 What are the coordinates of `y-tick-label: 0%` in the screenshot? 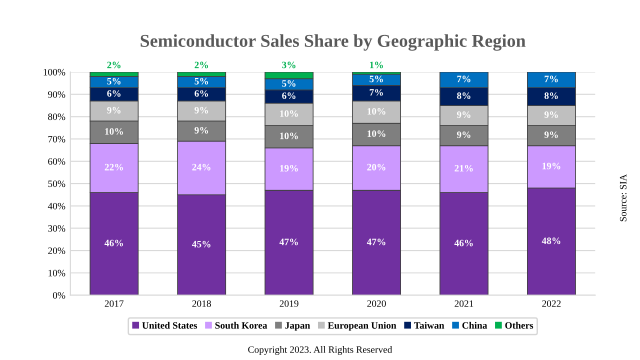 It's located at (59, 295).